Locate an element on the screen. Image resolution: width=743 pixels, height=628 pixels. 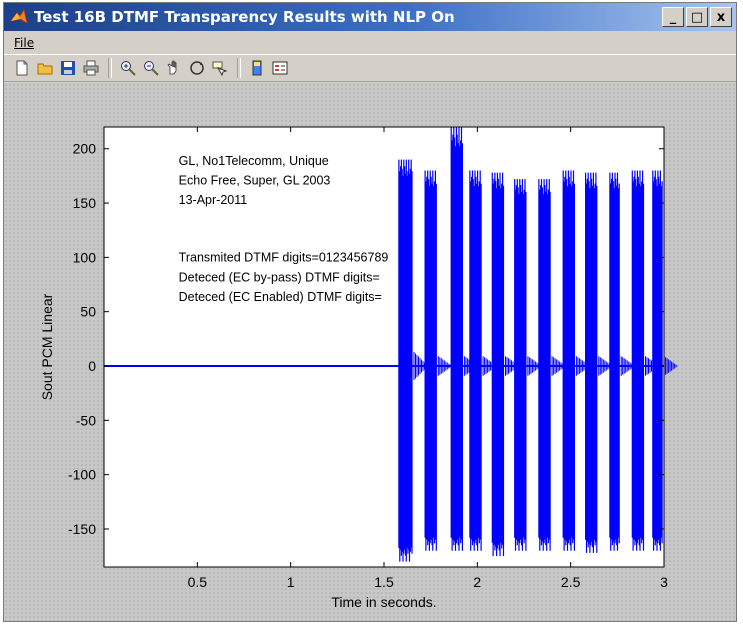
minimize-button: _ is located at coordinates (673, 17).